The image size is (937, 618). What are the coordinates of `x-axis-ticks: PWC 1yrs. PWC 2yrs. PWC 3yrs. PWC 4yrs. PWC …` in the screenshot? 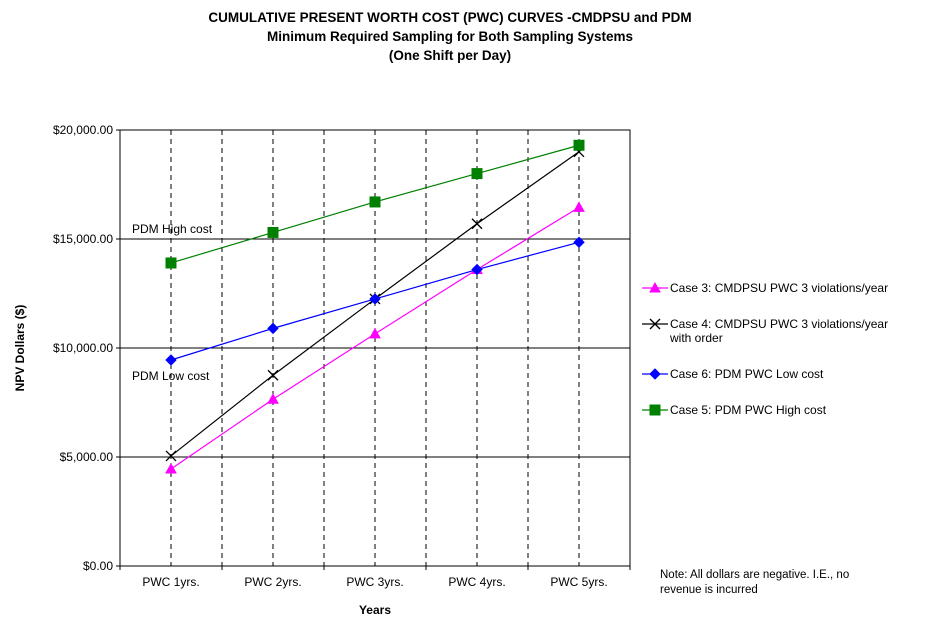 It's located at (375, 577).